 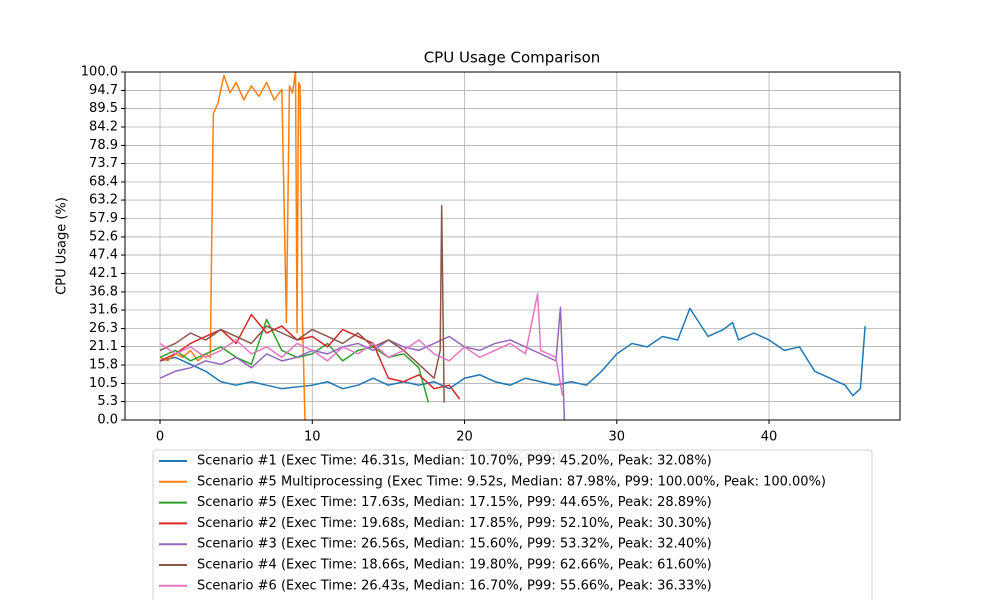 What do you see at coordinates (103, 163) in the screenshot?
I see `y-tick-label: 73.7` at bounding box center [103, 163].